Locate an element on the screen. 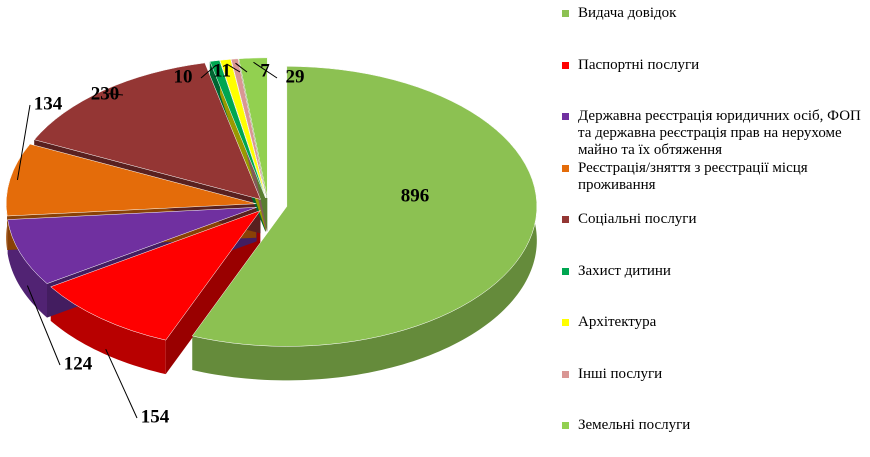  legend-label: Паспортні послуги is located at coordinates (639, 64).